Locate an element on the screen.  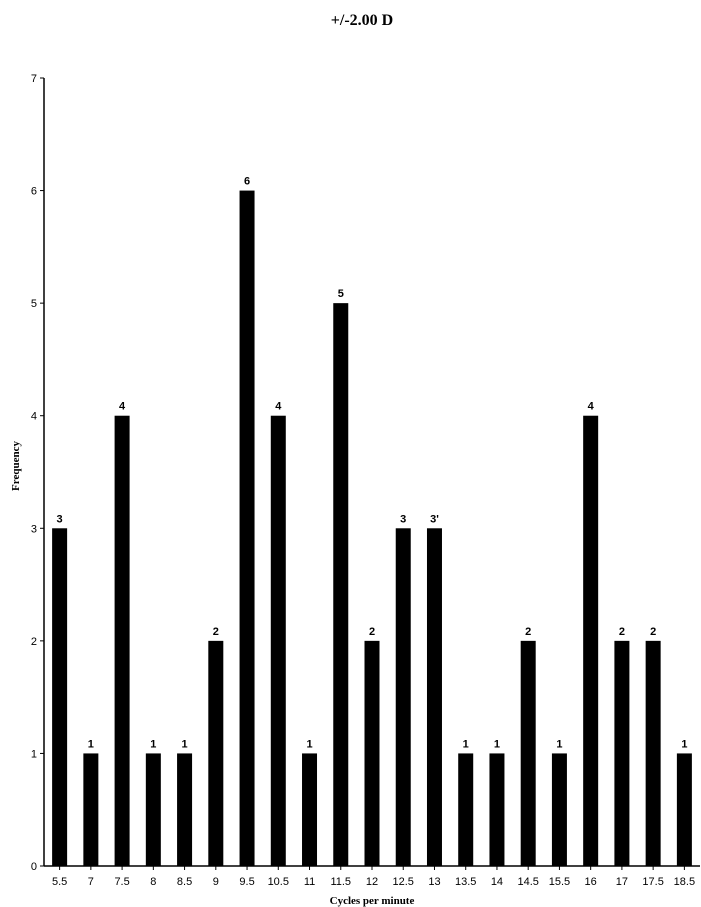
x-tick-label: 9 is located at coordinates (216, 882).